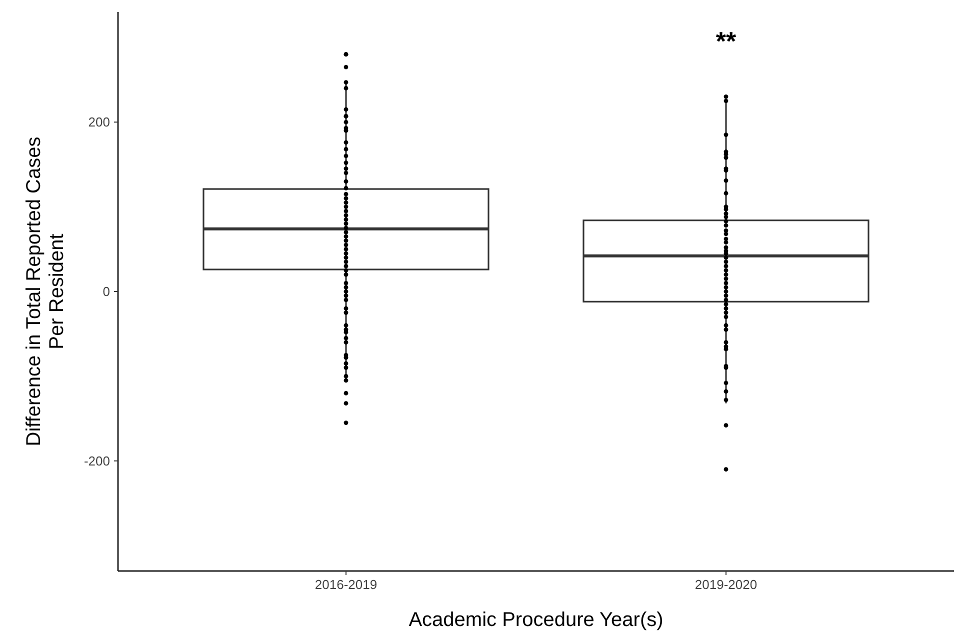 Image resolution: width=956 pixels, height=632 pixels. Describe the element at coordinates (99, 122) in the screenshot. I see `y-tick-label: 200` at that location.